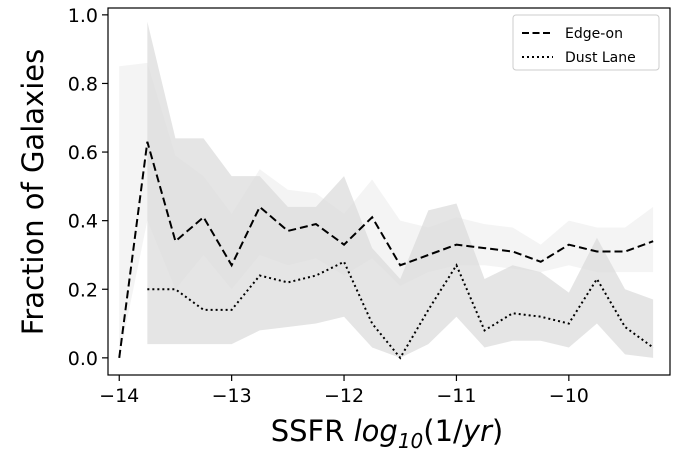  Describe the element at coordinates (83, 16) in the screenshot. I see `y-tick-label: 1.0` at that location.